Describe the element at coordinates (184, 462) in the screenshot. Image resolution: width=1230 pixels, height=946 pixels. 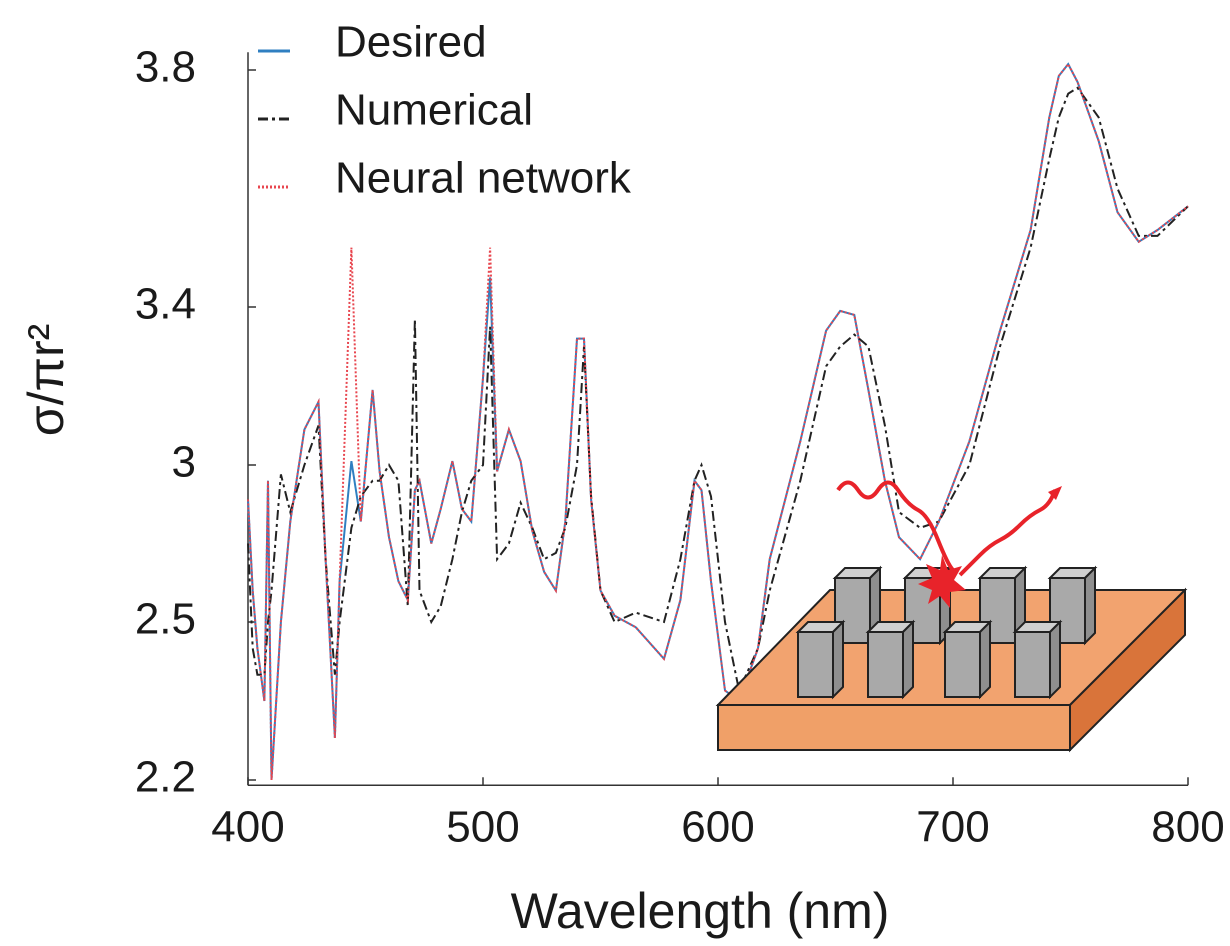
I see `y-tick-label: 3` at that location.